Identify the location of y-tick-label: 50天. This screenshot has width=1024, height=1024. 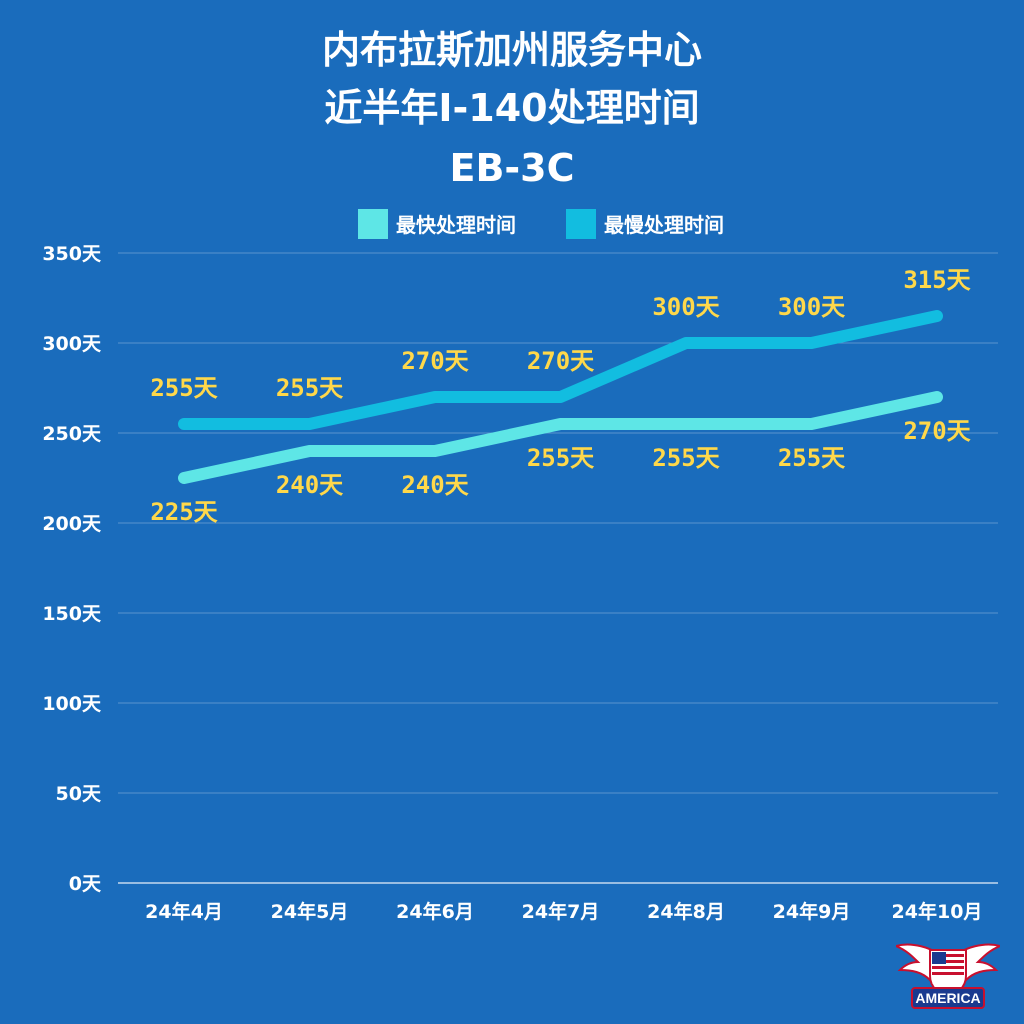
(79, 794).